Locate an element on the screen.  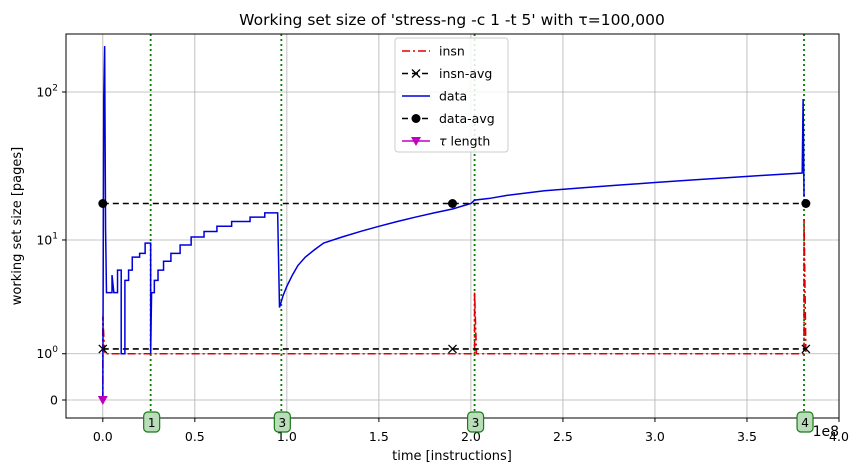
legend: insn insn-avg data data-avg τ length is located at coordinates (451, 95).